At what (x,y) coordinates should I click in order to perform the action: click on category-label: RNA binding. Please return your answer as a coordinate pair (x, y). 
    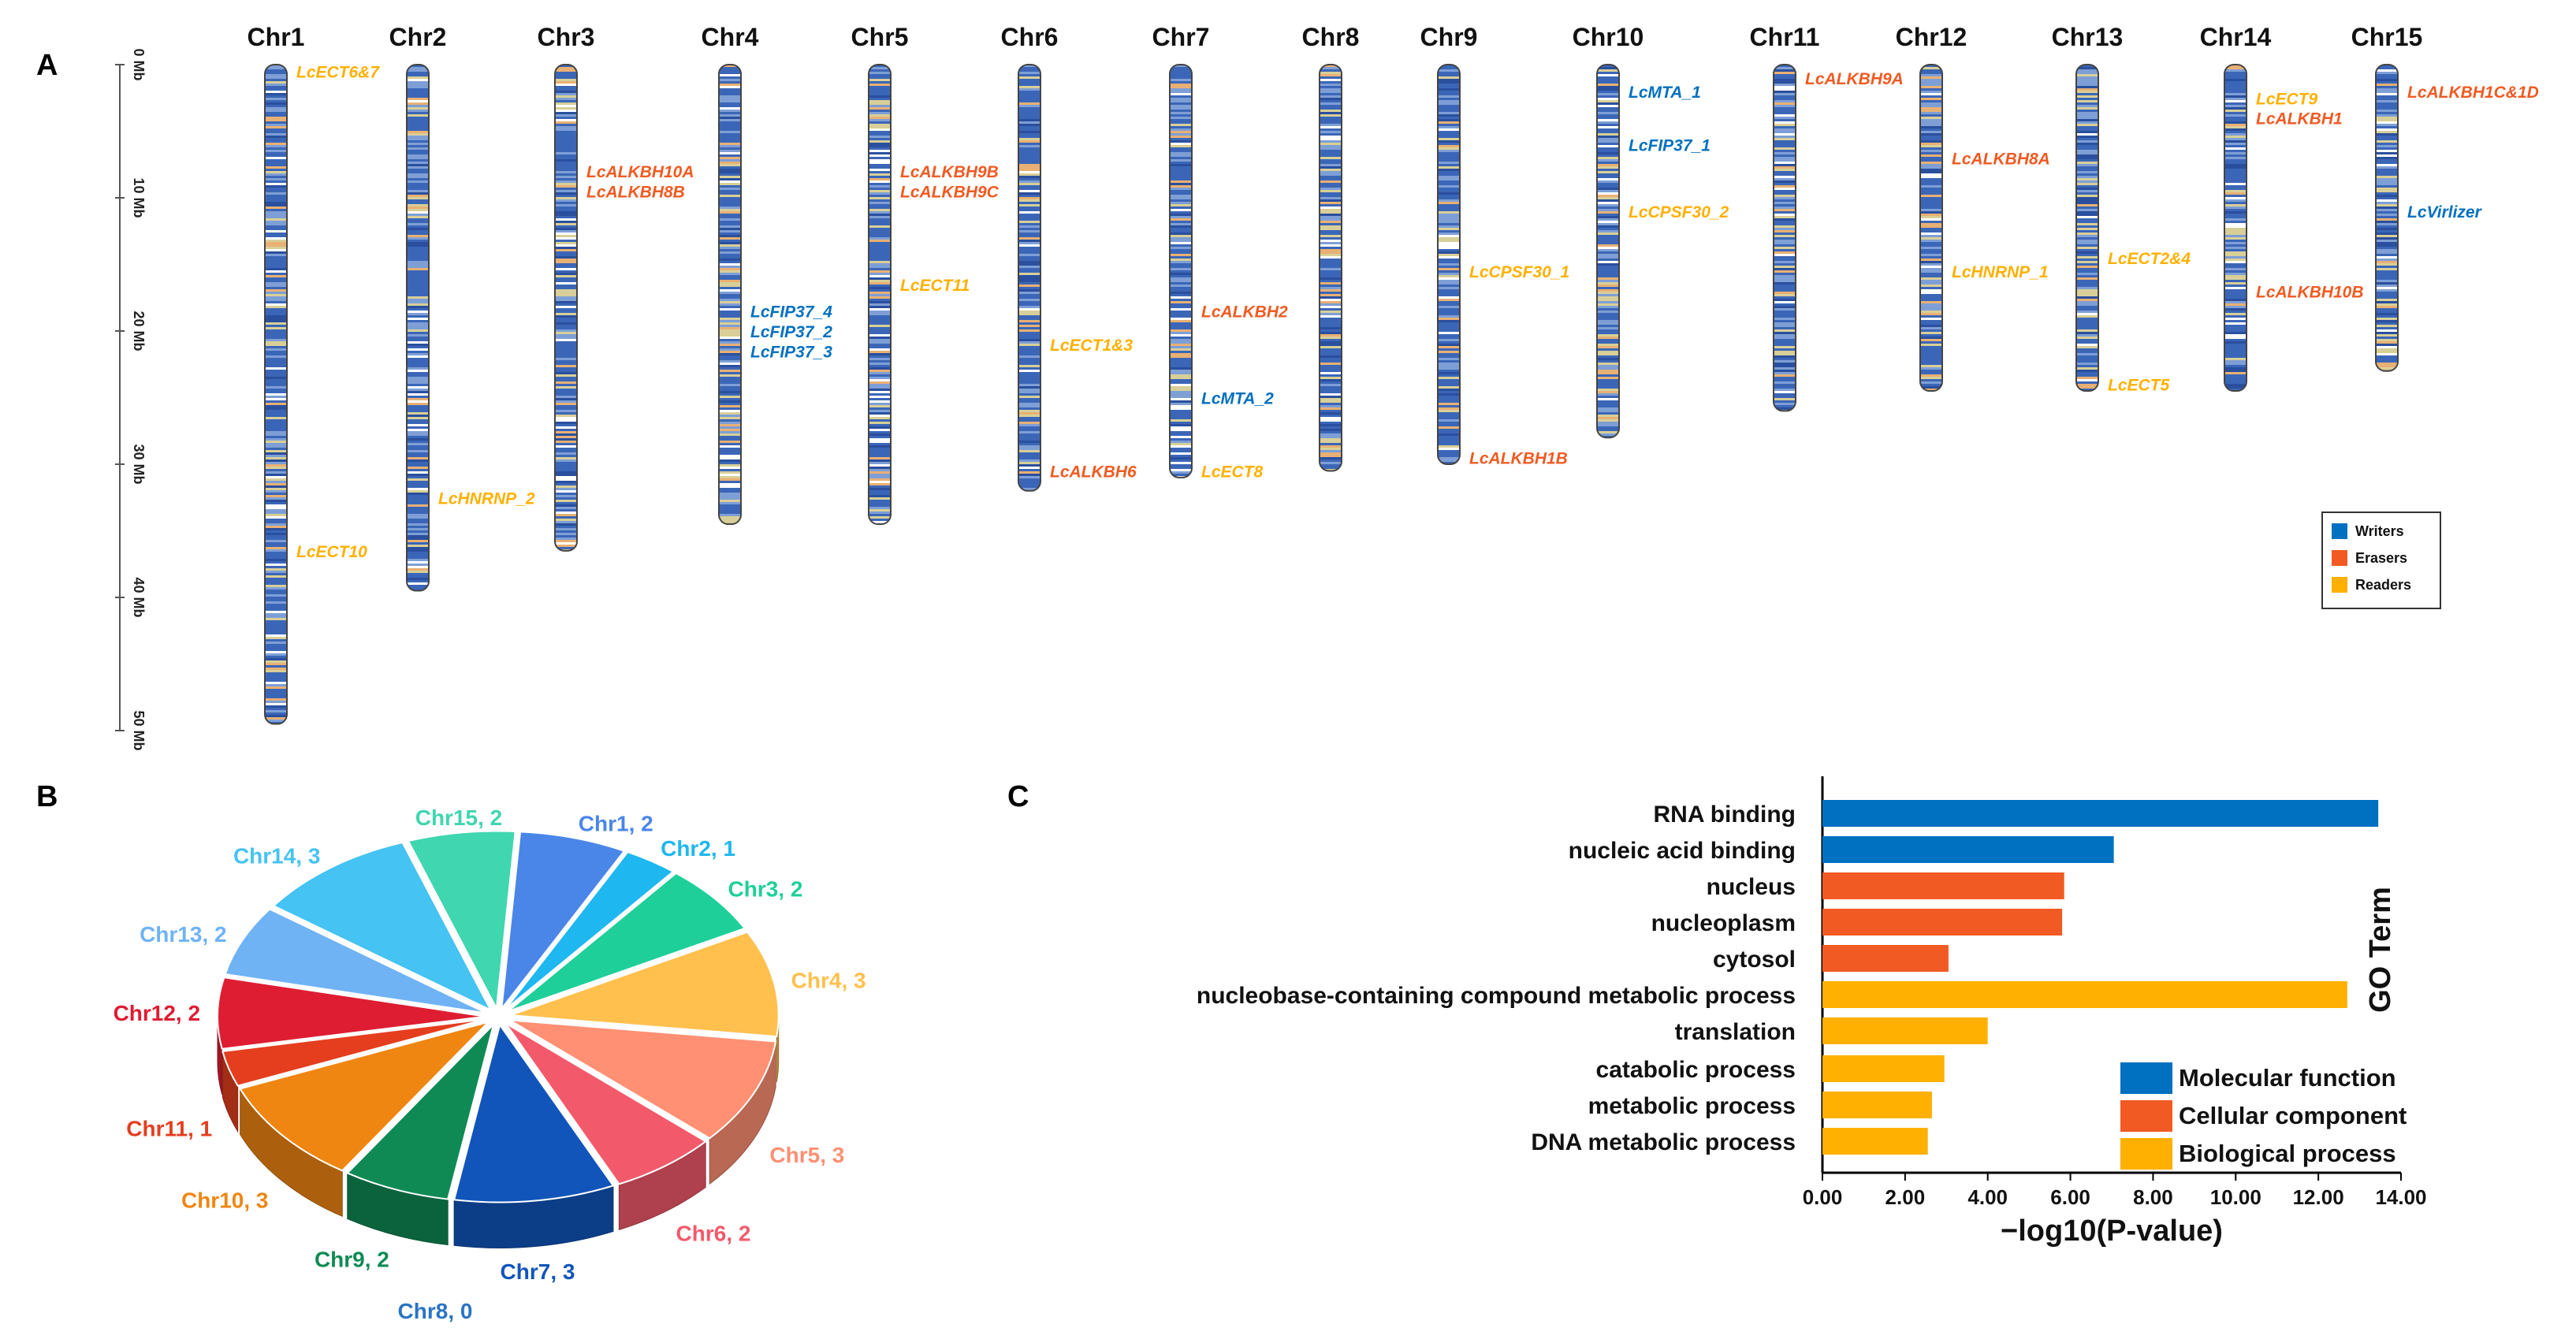
    Looking at the image, I should click on (1724, 815).